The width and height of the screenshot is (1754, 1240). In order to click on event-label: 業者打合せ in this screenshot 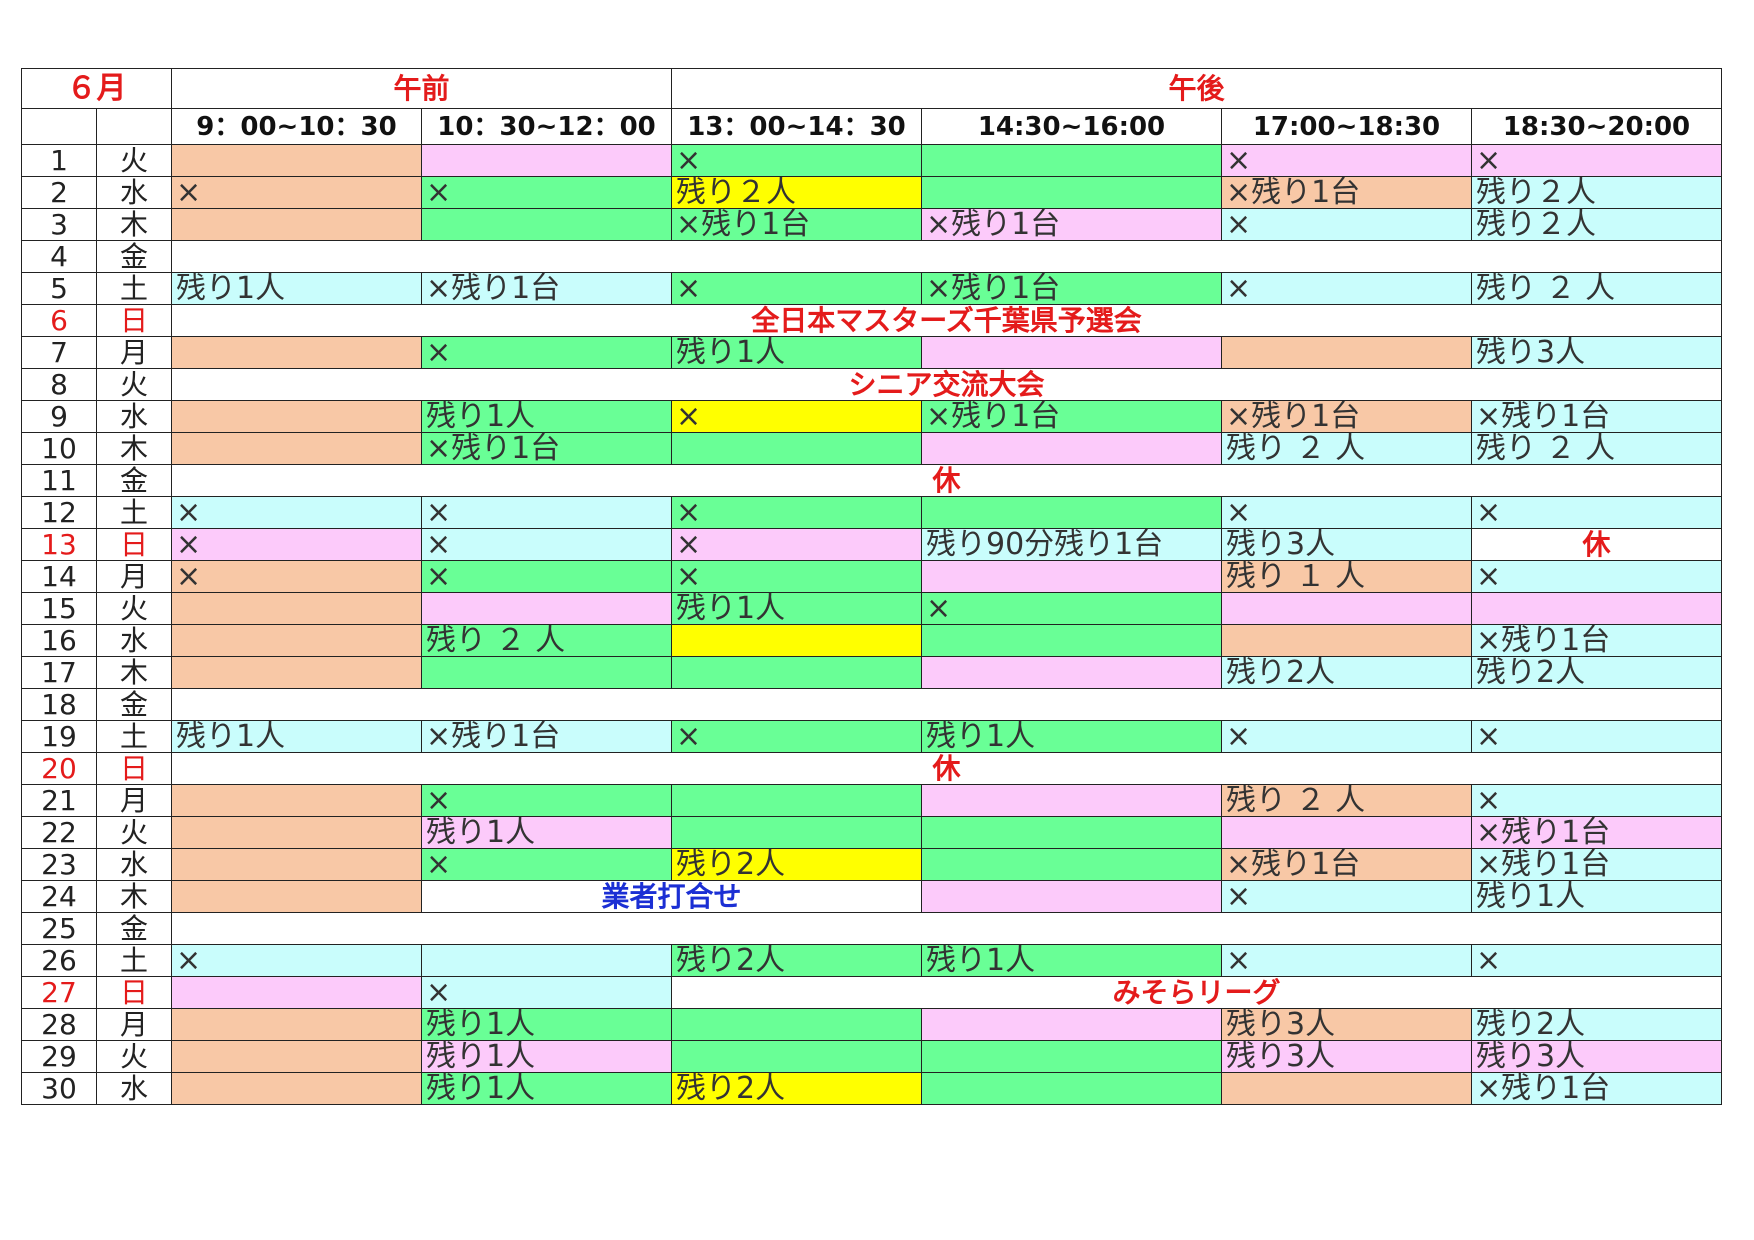, I will do `click(671, 896)`.